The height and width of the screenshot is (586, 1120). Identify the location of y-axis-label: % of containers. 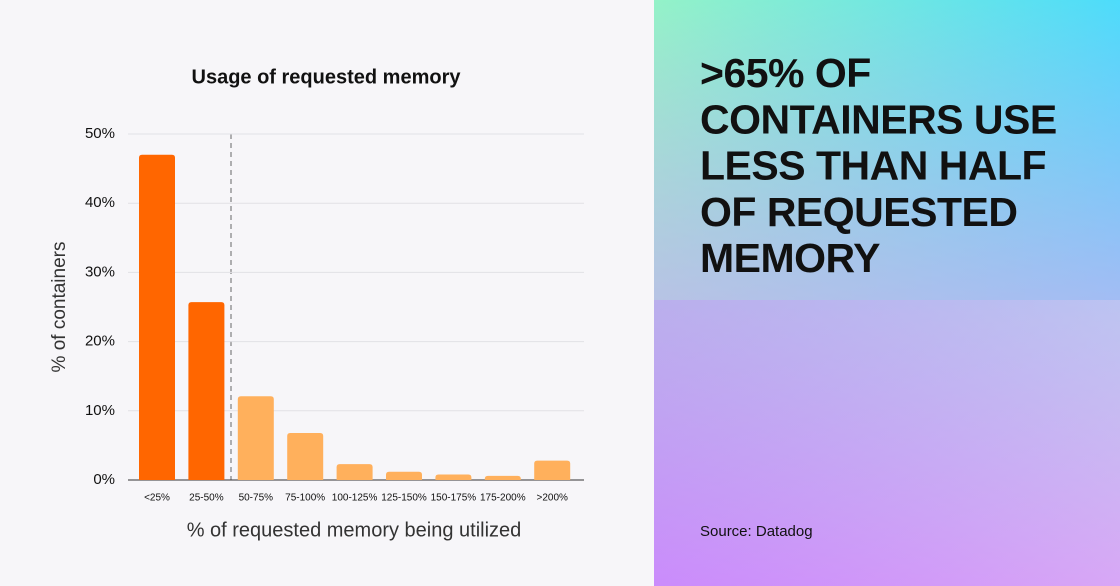
(59, 307).